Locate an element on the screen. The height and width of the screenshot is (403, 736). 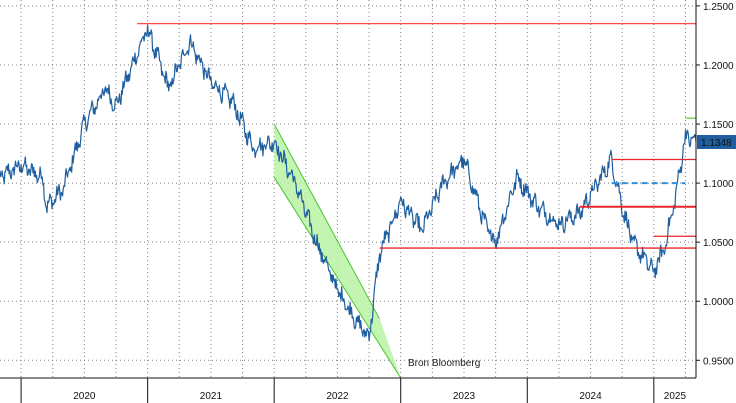
trend-channel-fill is located at coordinates (337, 251).